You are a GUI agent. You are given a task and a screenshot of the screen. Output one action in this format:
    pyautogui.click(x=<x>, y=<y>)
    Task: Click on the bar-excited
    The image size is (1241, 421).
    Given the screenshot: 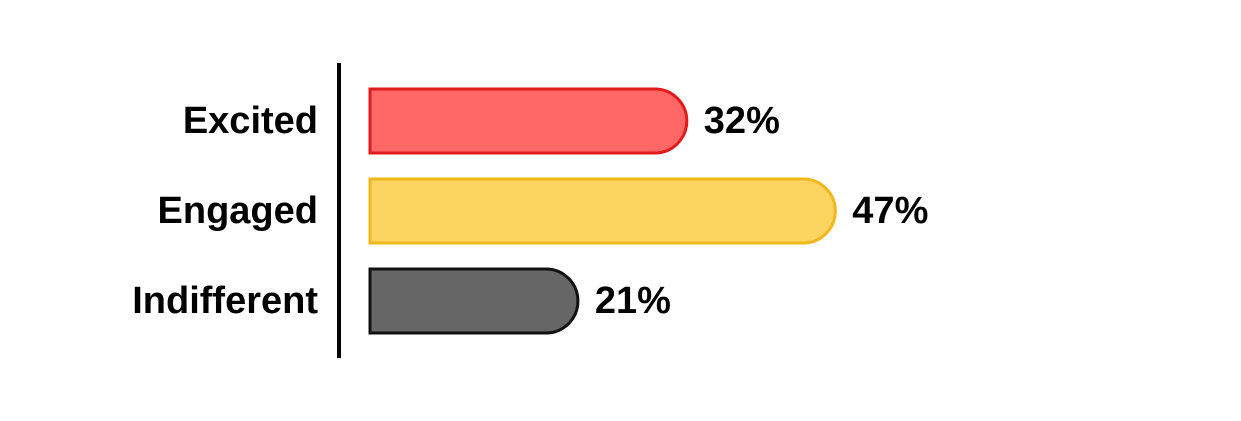 What is the action you would take?
    pyautogui.click(x=528, y=121)
    